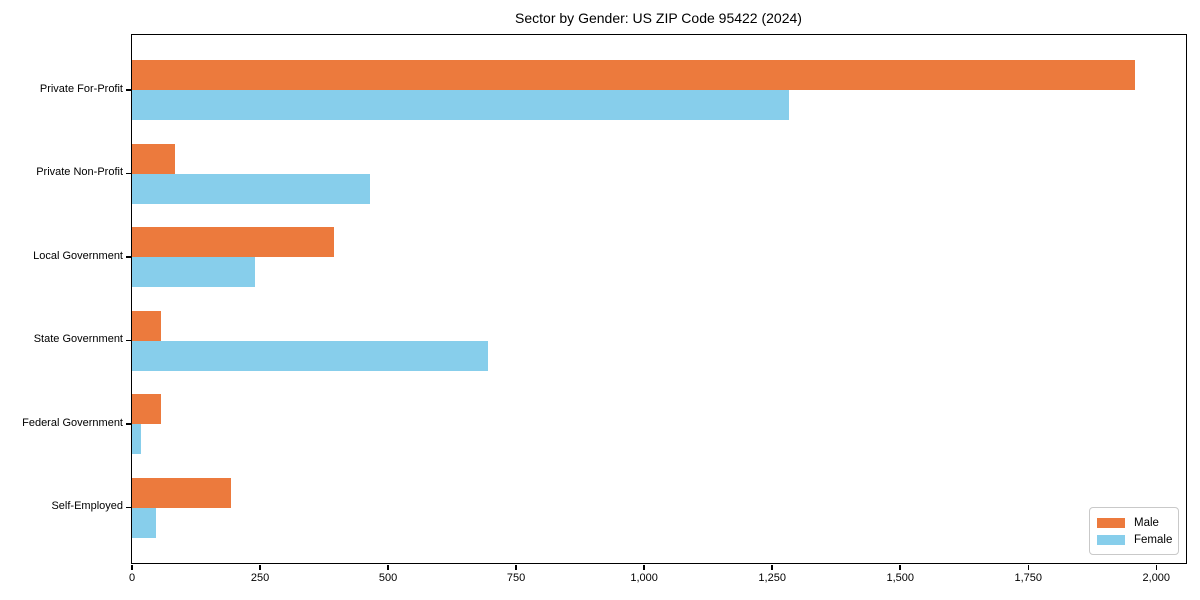 The height and width of the screenshot is (600, 1200). What do you see at coordinates (132, 578) in the screenshot?
I see `x-tick-label: 0` at bounding box center [132, 578].